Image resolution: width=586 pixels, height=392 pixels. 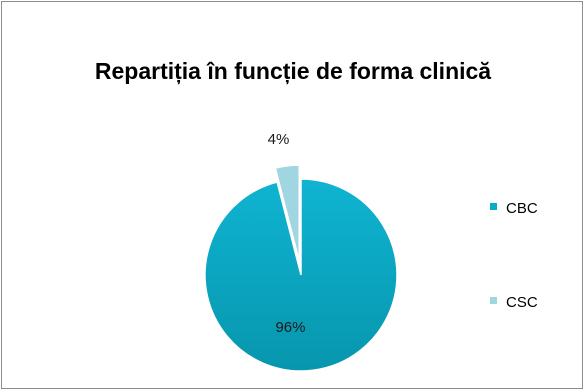 I want to click on legend-swatch-csc, so click(x=493, y=300).